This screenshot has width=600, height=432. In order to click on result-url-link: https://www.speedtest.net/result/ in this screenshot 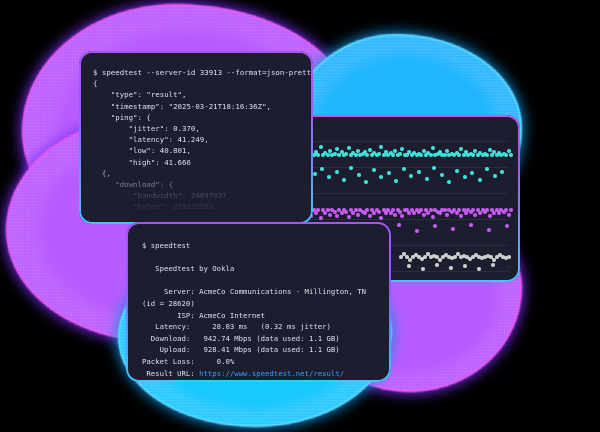, I will do `click(272, 373)`.